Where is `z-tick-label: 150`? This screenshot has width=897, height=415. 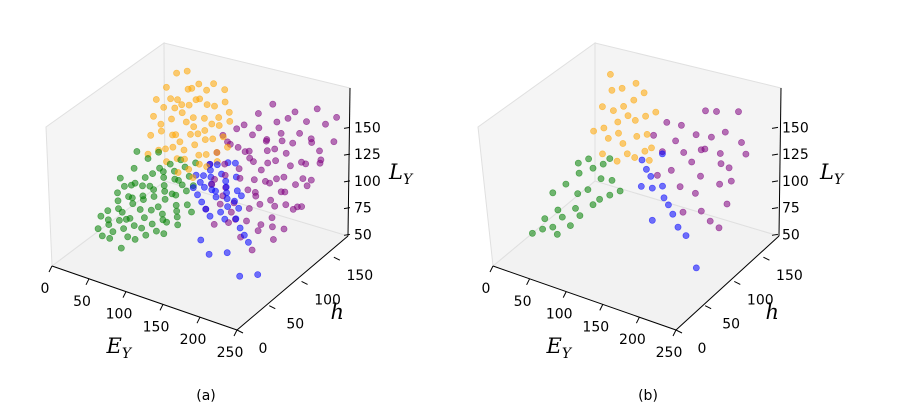
z-tick-label: 150 is located at coordinates (795, 128).